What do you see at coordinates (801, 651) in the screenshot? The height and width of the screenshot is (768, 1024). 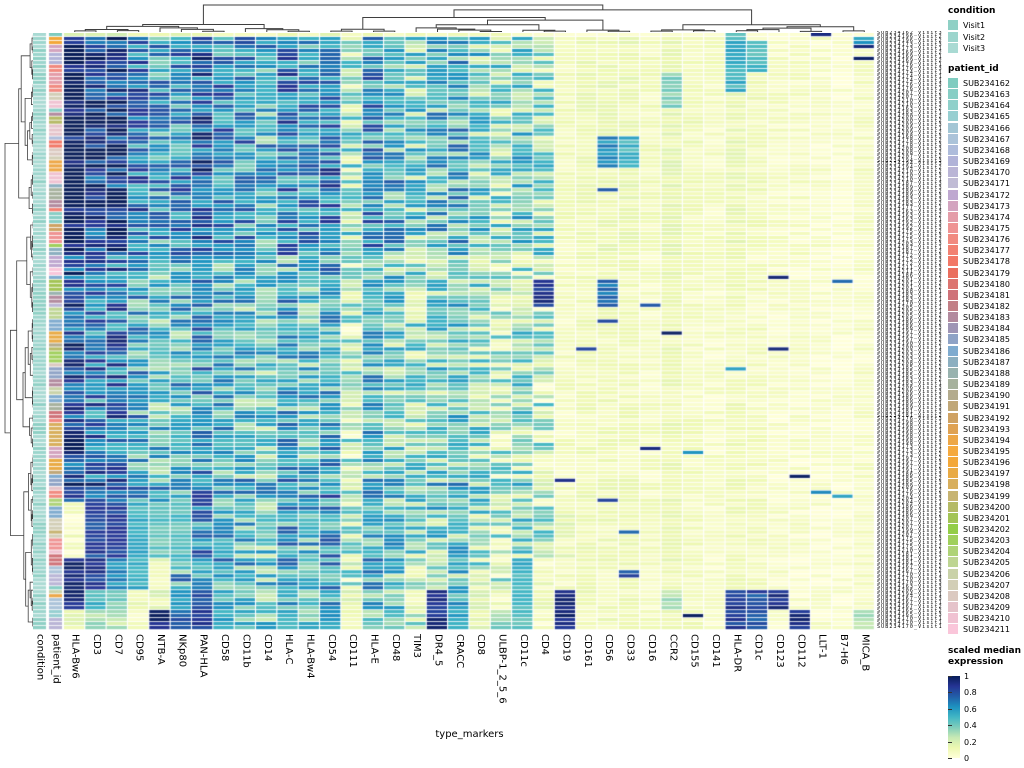 I see `marker-label: CD112` at bounding box center [801, 651].